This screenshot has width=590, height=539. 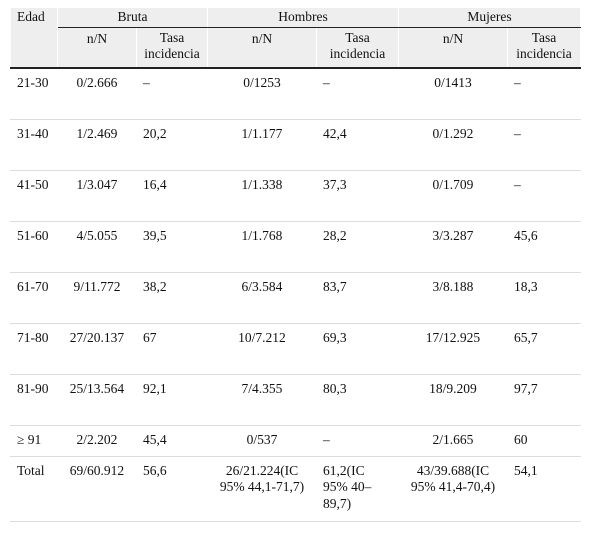 I want to click on cell-hombres-nn: 6/3.584, so click(x=262, y=298).